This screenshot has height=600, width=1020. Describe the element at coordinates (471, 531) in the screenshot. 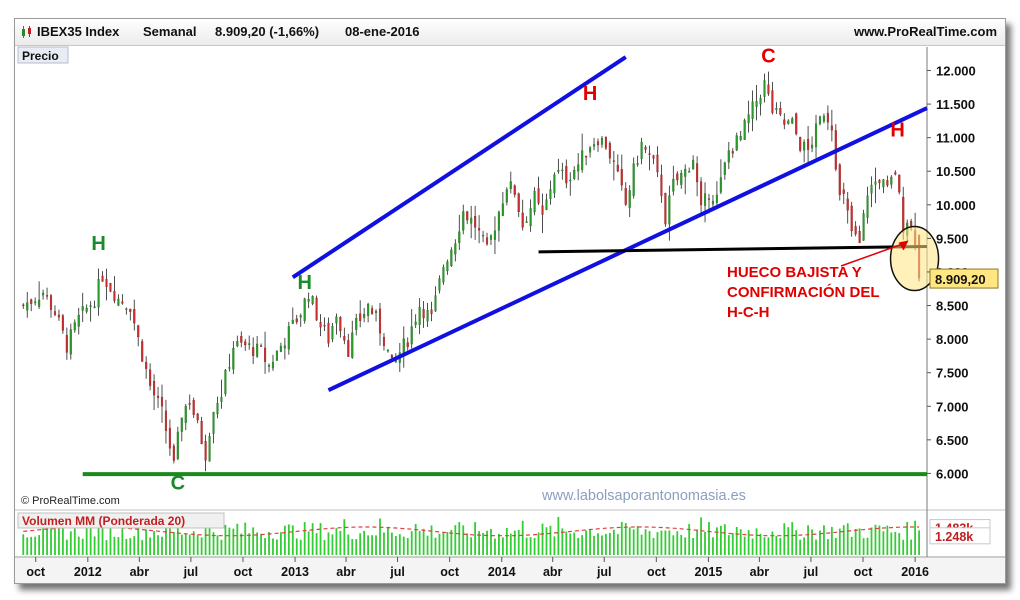

I see `volume-ma-line` at that location.